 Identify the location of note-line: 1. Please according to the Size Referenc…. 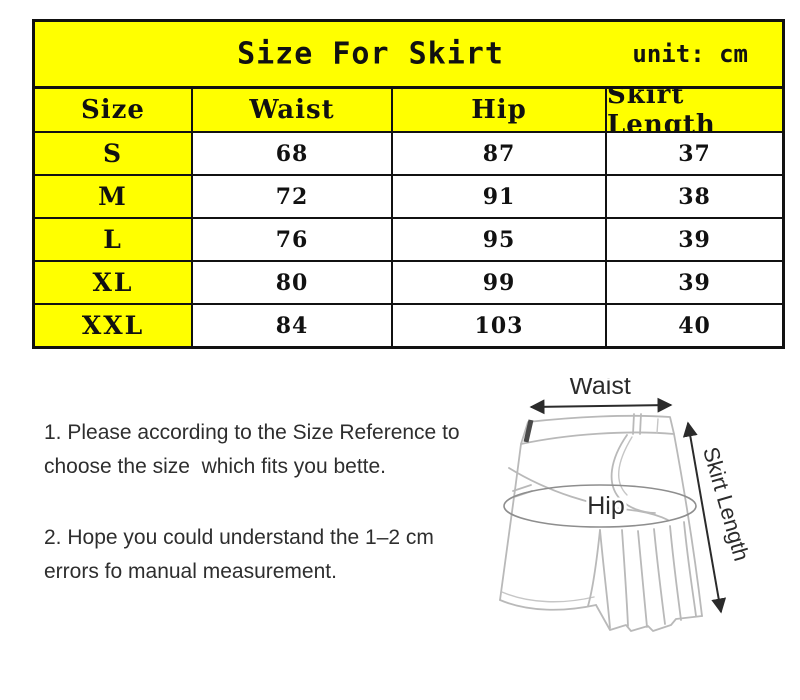
(252, 432).